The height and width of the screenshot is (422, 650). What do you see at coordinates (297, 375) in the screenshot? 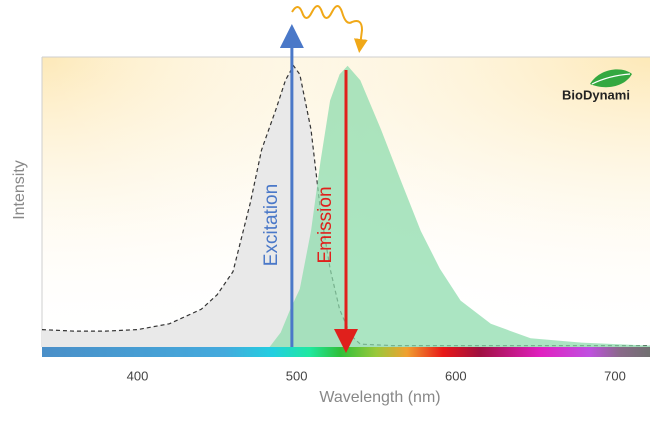
I see `x-tick-label: 500` at bounding box center [297, 375].